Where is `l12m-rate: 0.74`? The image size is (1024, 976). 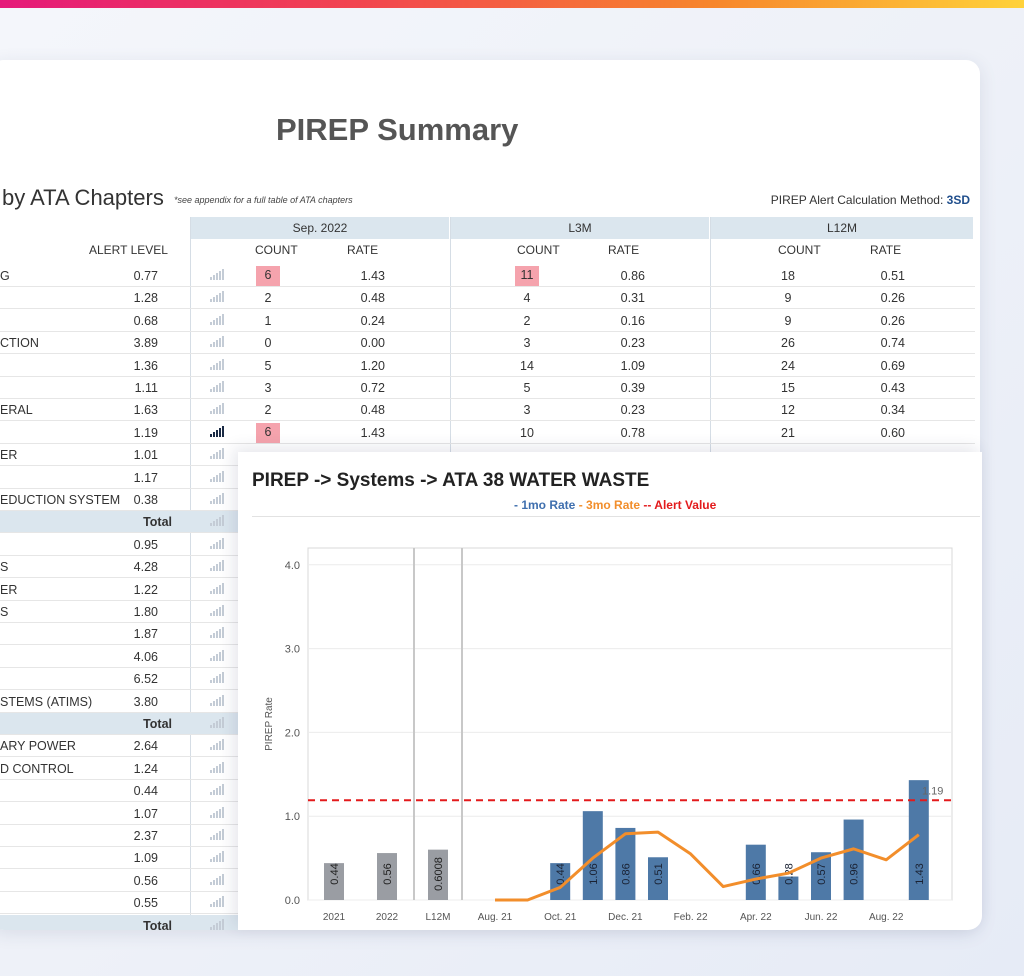
l12m-rate: 0.74 is located at coordinates (892, 343).